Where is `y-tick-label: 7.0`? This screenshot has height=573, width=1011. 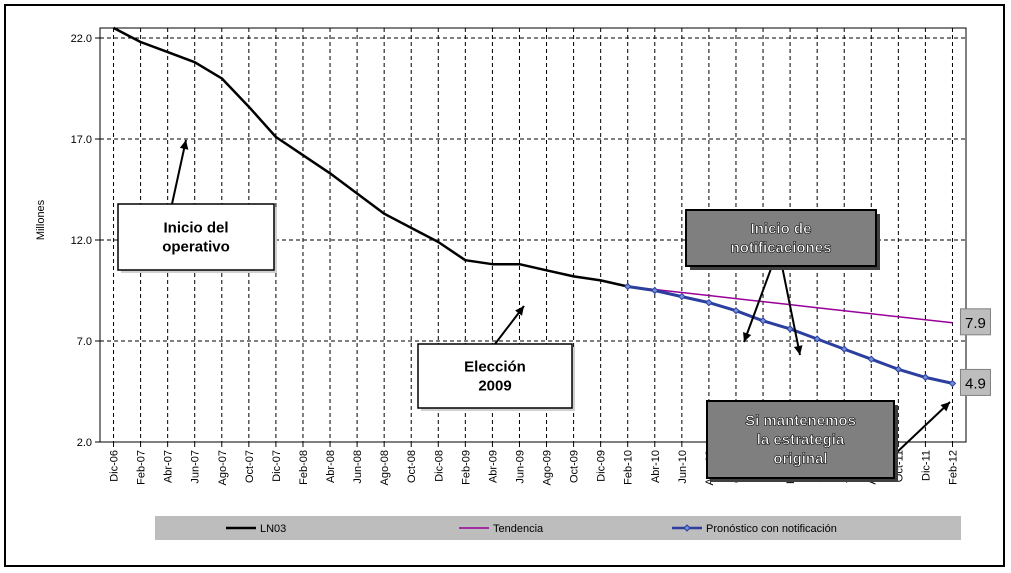
y-tick-label: 7.0 is located at coordinates (84, 342).